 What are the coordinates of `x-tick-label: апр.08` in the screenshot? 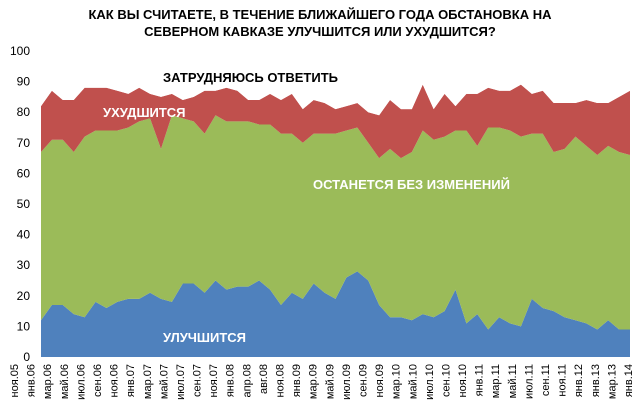 It's located at (247, 380).